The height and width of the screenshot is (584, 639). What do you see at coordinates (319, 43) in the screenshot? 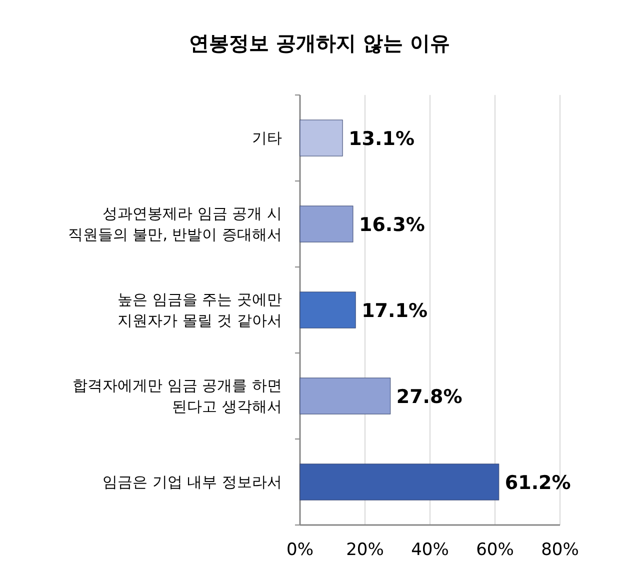
I see `chart-title: 연봉정보 공개하지 않는 이유` at bounding box center [319, 43].